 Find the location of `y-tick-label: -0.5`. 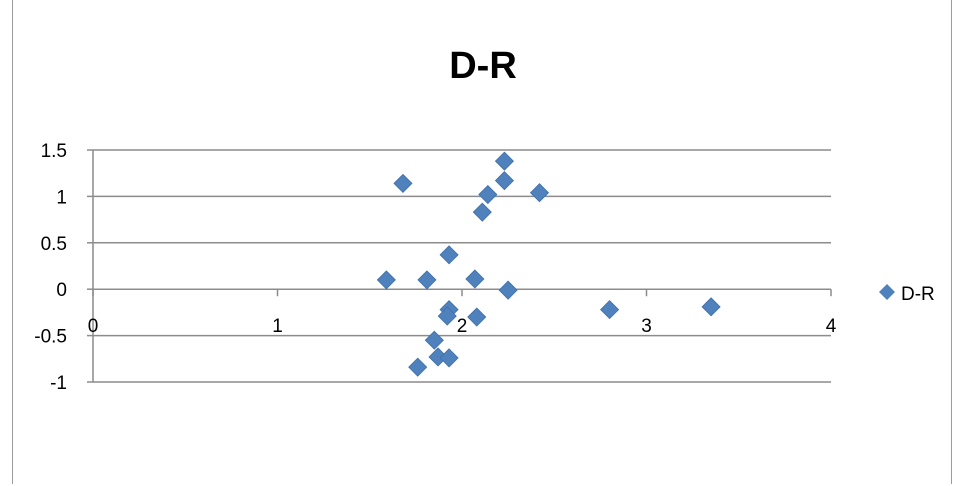

y-tick-label: -0.5 is located at coordinates (50, 337).